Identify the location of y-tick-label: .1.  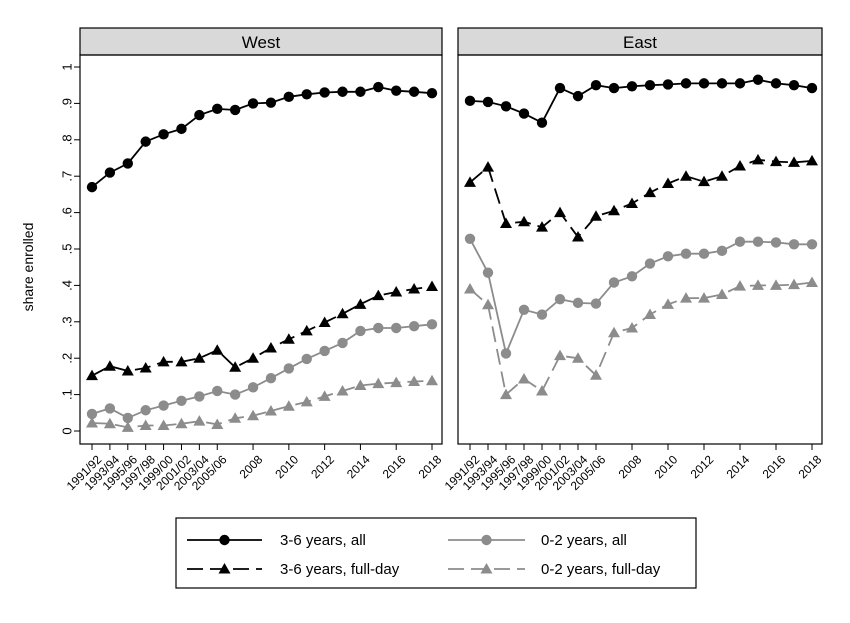
(66, 394).